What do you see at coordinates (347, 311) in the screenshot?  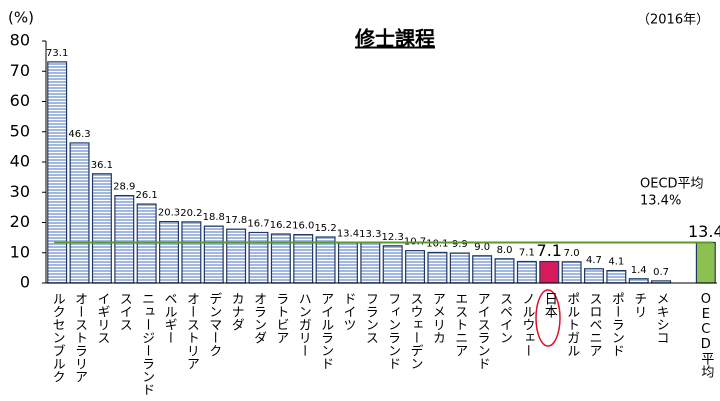 I see `x-tick-label: ドイツ` at bounding box center [347, 311].